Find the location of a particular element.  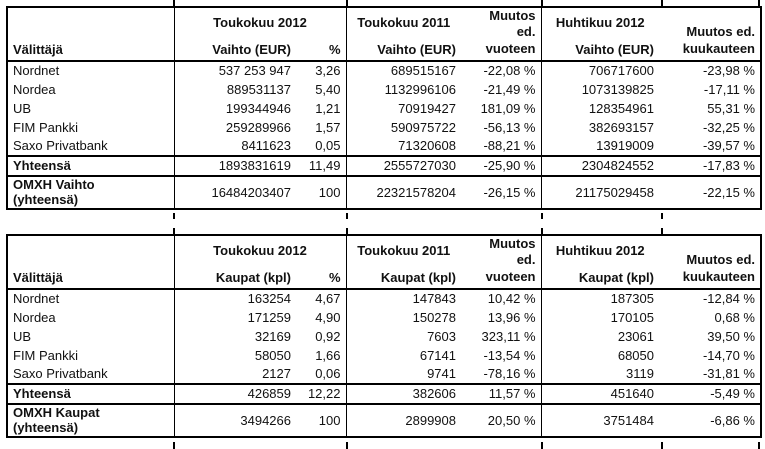

change-cell: 55,31 % is located at coordinates (731, 108).